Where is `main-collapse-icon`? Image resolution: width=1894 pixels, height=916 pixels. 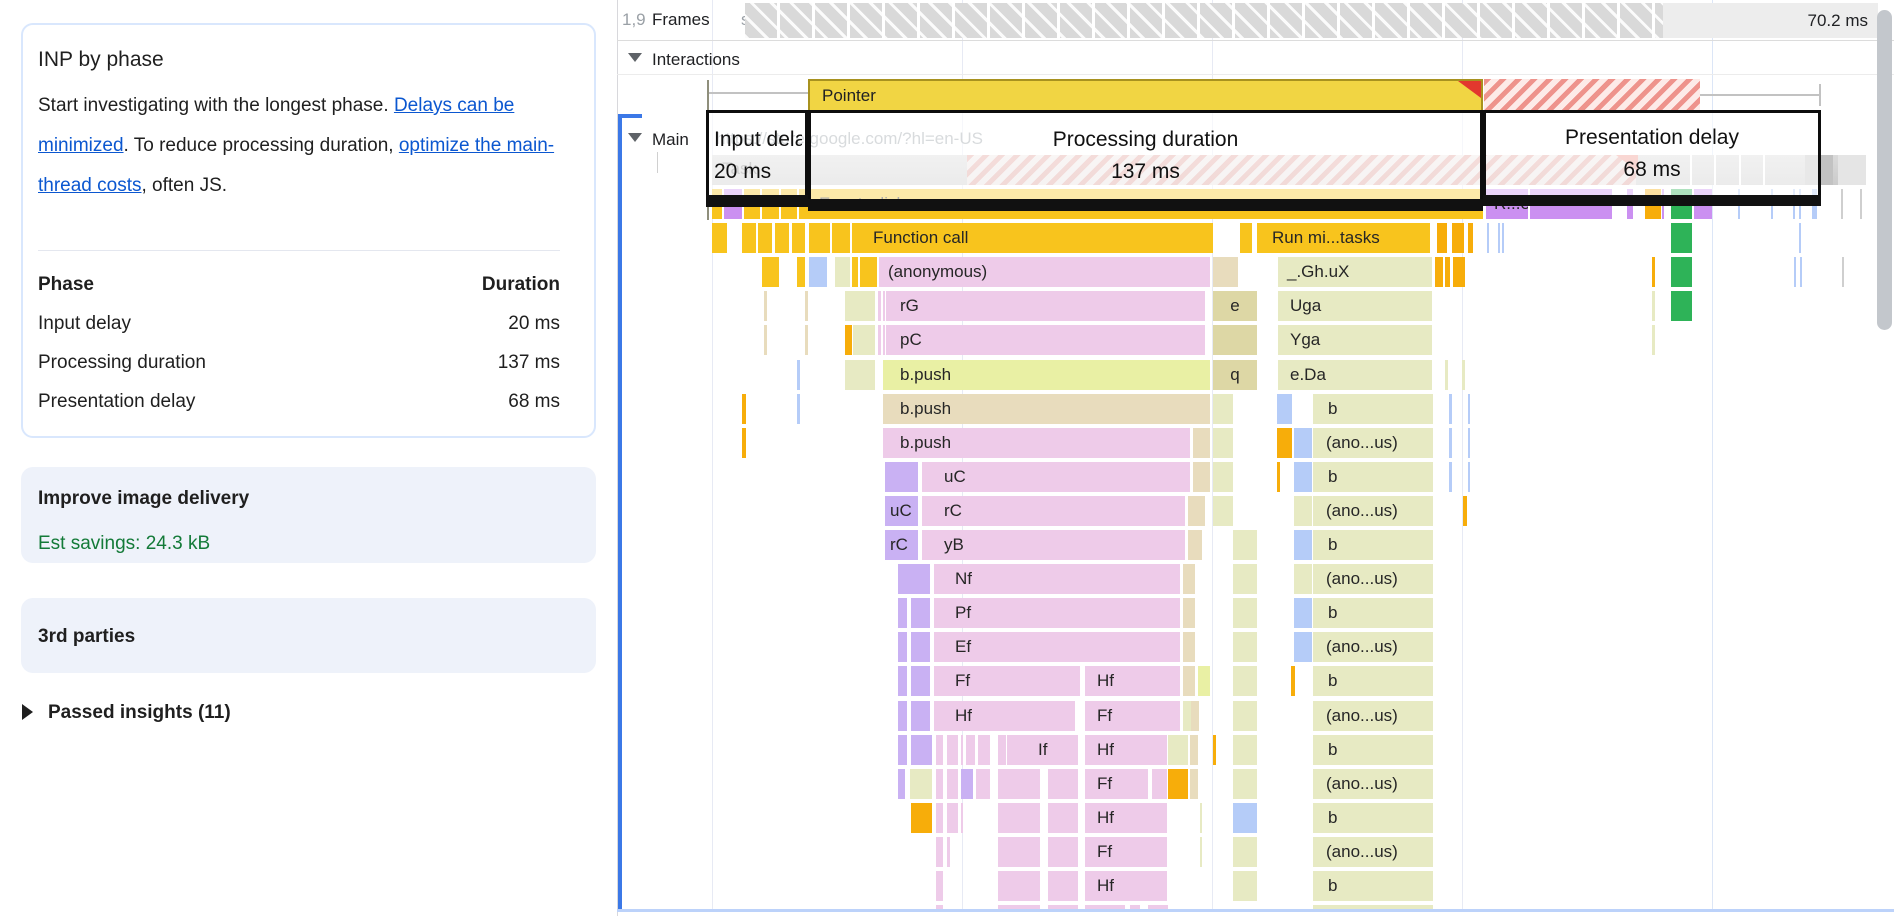
main-collapse-icon is located at coordinates (635, 137).